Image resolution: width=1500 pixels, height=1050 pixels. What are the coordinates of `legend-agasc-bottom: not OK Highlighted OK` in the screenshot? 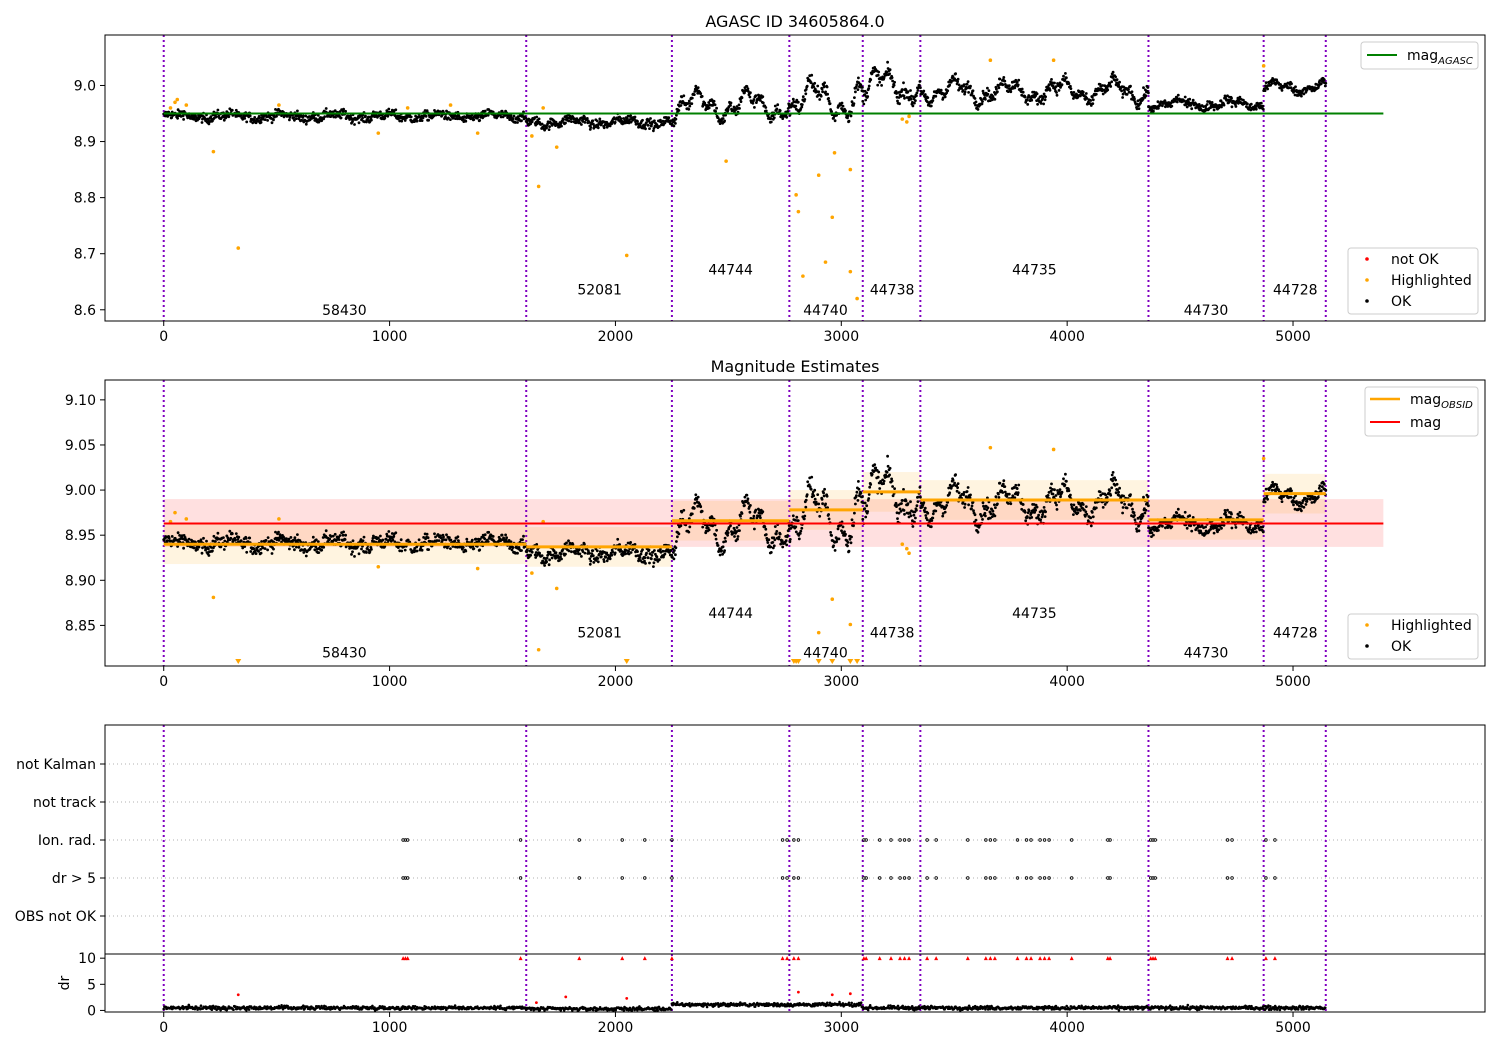 It's located at (1413, 281).